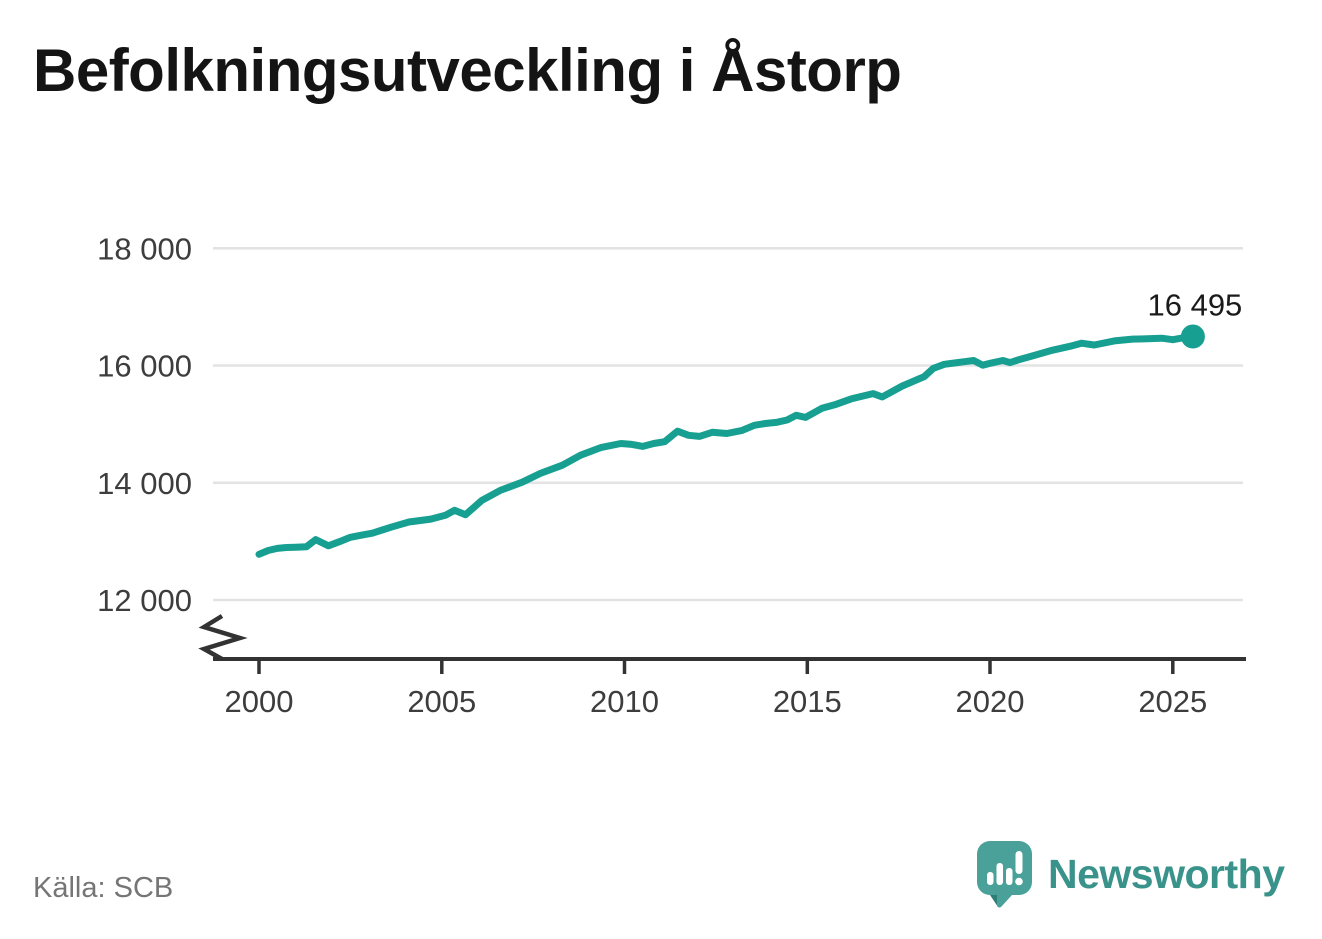 Image resolution: width=1322 pixels, height=939 pixels. Describe the element at coordinates (103, 888) in the screenshot. I see `source-note: Källa: SCB` at that location.